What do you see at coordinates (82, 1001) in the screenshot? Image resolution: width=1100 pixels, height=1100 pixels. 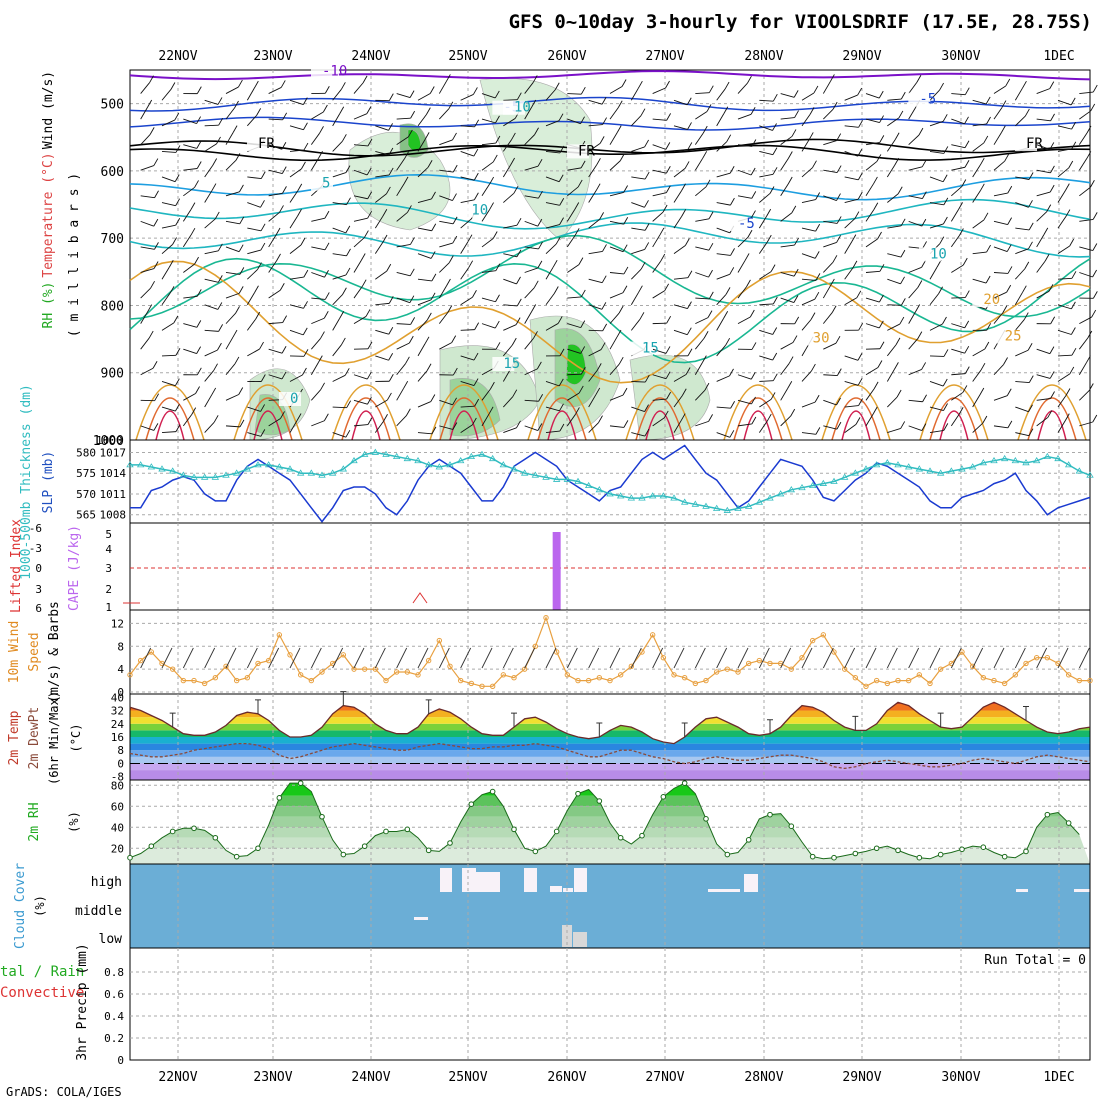 I see `ylabel-precip: 3hr Precip (mm)` at bounding box center [82, 1001].